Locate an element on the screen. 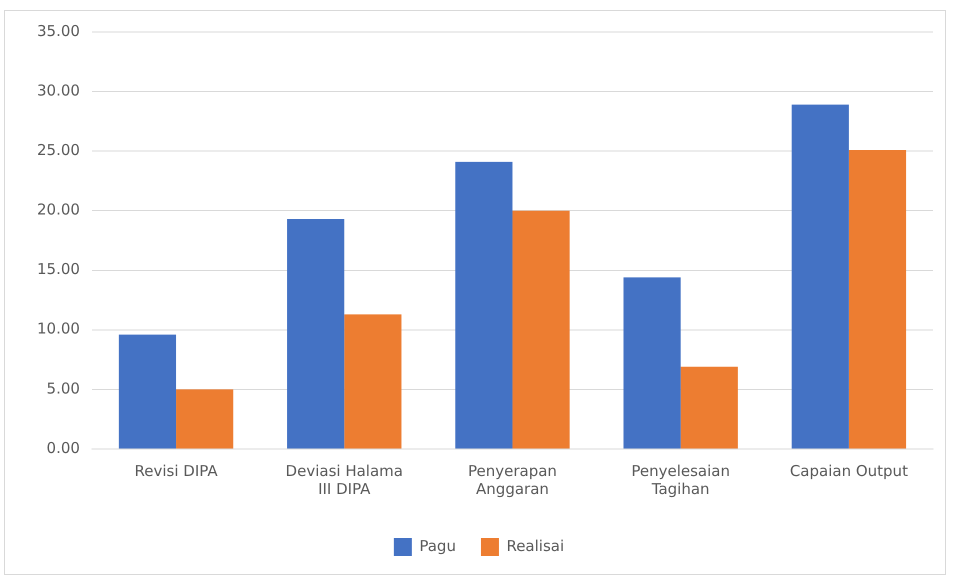  x-tick-label: Penyerapan Anggaran is located at coordinates (512, 480).